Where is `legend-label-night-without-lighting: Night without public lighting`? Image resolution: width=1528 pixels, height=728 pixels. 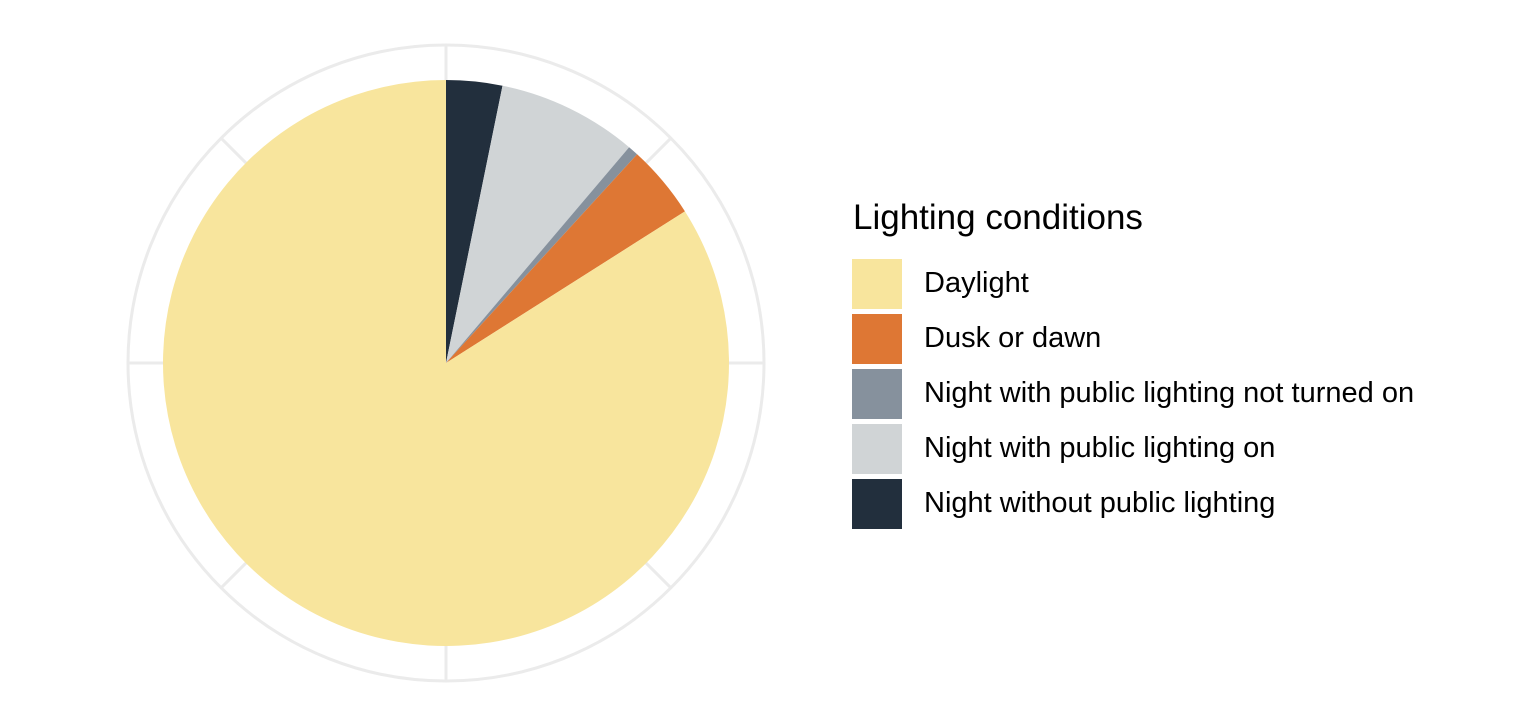 legend-label-night-without-lighting: Night without public lighting is located at coordinates (1100, 503).